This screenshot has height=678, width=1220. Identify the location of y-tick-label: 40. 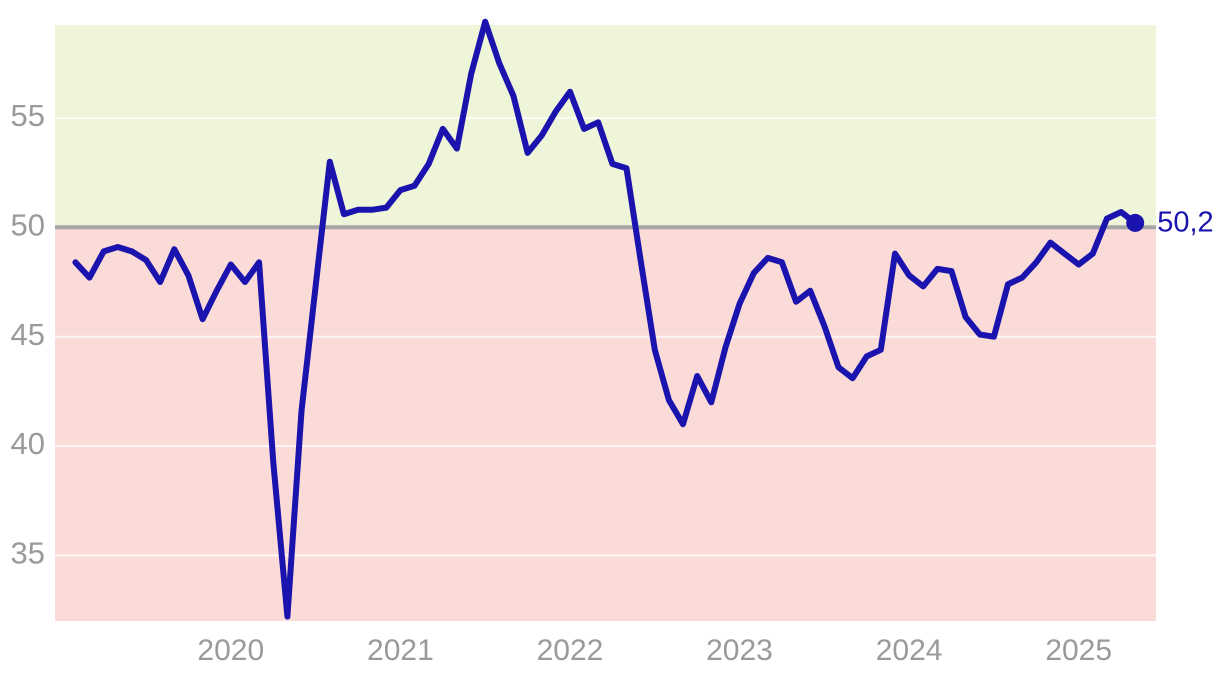
(28, 443).